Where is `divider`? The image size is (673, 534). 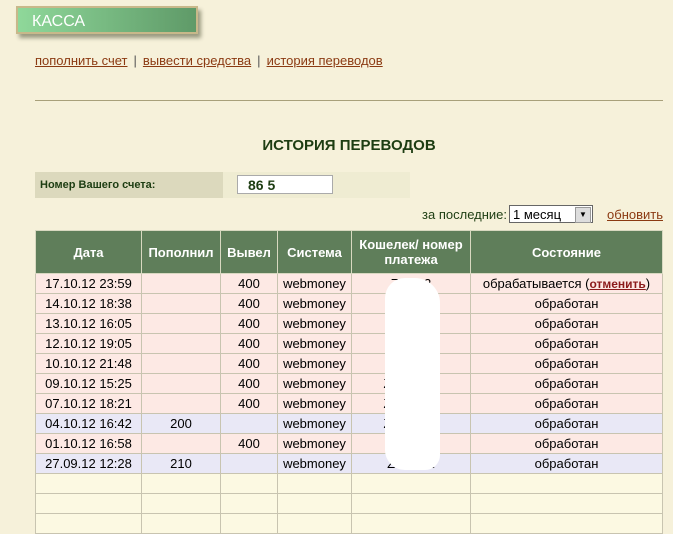 divider is located at coordinates (349, 100).